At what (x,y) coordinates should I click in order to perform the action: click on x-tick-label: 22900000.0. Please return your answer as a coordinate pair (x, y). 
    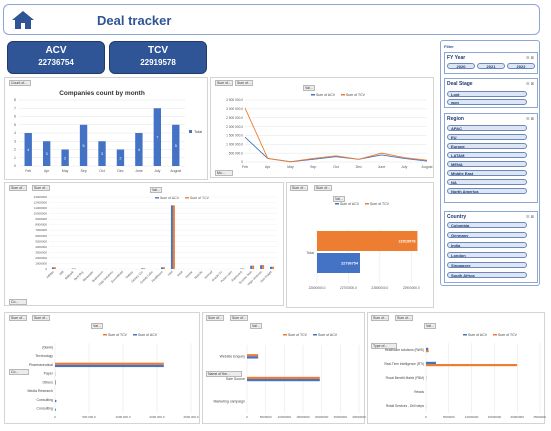
    Looking at the image, I should click on (411, 288).